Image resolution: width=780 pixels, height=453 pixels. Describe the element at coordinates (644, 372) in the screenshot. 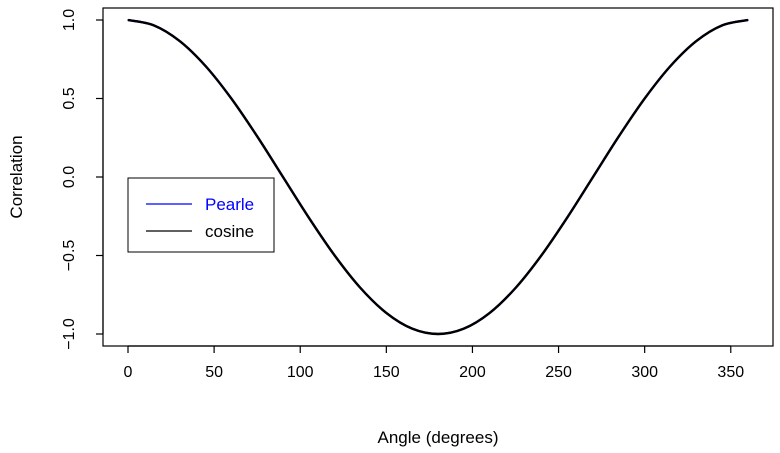

I see `x-tick-label: 300` at that location.